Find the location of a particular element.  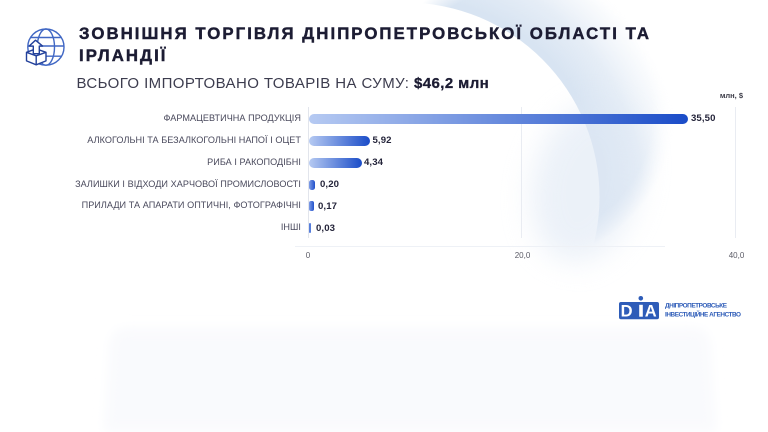

svg-text: D is located at coordinates (627, 312).